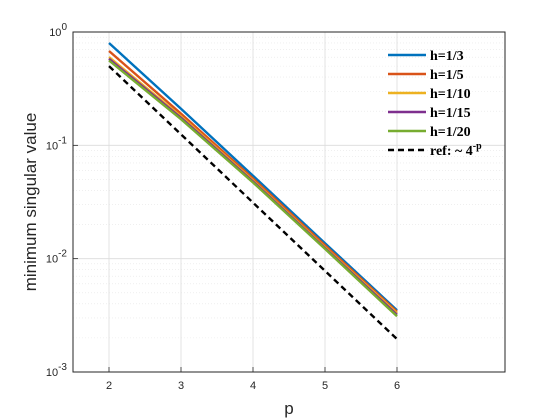 The image size is (560, 420). What do you see at coordinates (447, 75) in the screenshot?
I see `legend-label: h=1/5` at bounding box center [447, 75].